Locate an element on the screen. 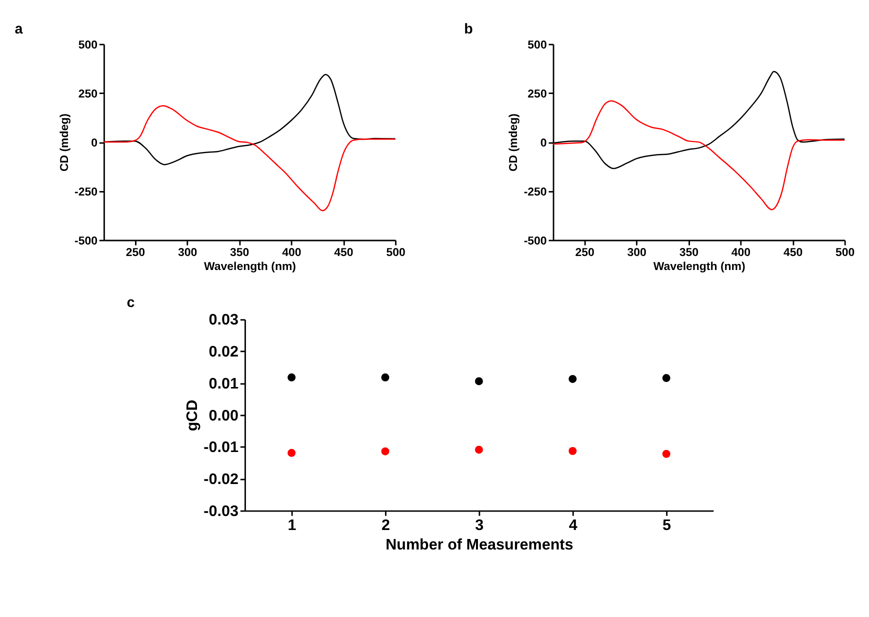 The image size is (869, 617). x-tick-label: 5 is located at coordinates (667, 525).